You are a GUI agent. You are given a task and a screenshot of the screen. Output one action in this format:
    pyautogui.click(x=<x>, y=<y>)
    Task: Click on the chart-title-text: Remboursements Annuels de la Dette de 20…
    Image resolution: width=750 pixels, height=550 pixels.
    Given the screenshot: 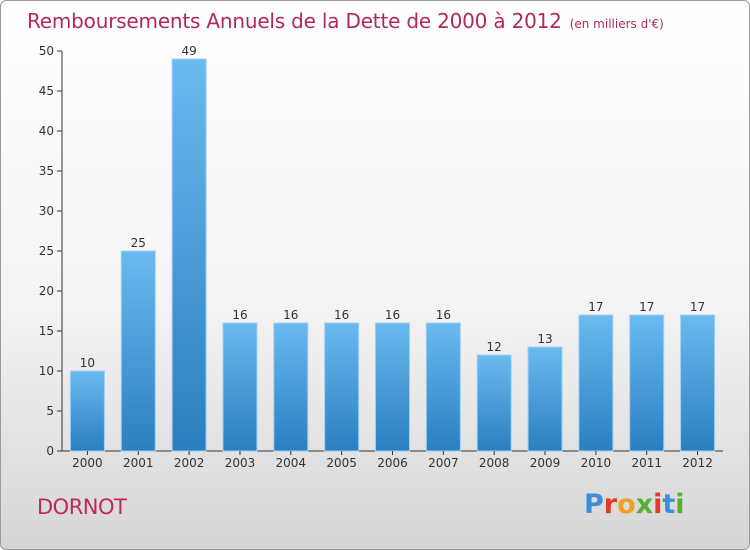 What is the action you would take?
    pyautogui.click(x=294, y=21)
    